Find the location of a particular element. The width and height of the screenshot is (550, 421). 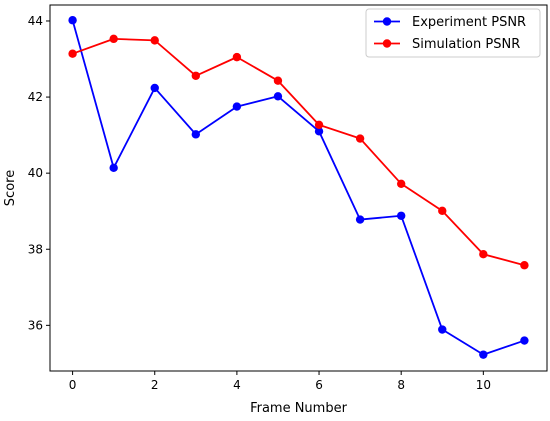

y-tick-label: 40 is located at coordinates (35, 173).